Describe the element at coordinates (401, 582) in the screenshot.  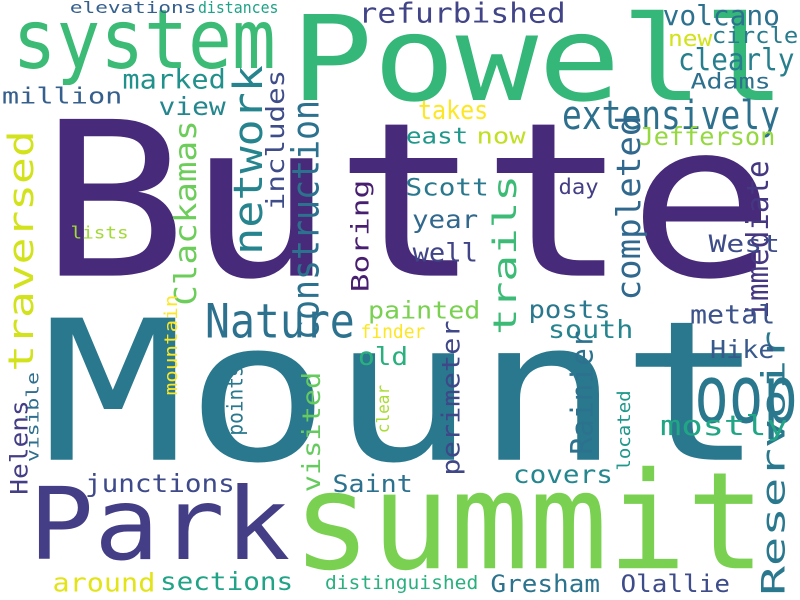
I see `word: distinguished` at that location.